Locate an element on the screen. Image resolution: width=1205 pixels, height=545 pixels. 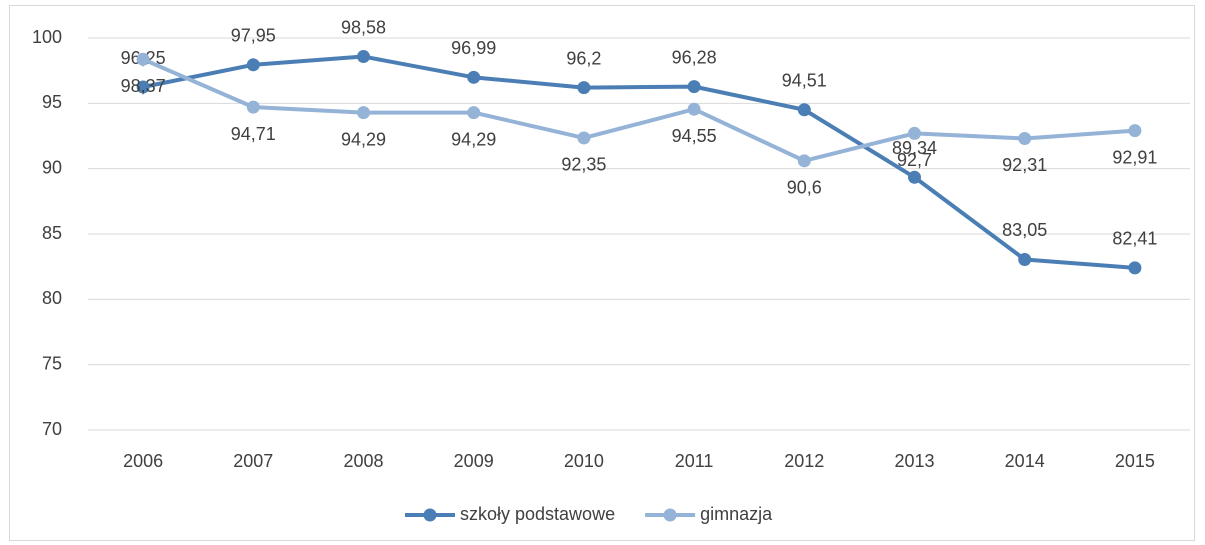
data-label: 92,91 is located at coordinates (1134, 157).